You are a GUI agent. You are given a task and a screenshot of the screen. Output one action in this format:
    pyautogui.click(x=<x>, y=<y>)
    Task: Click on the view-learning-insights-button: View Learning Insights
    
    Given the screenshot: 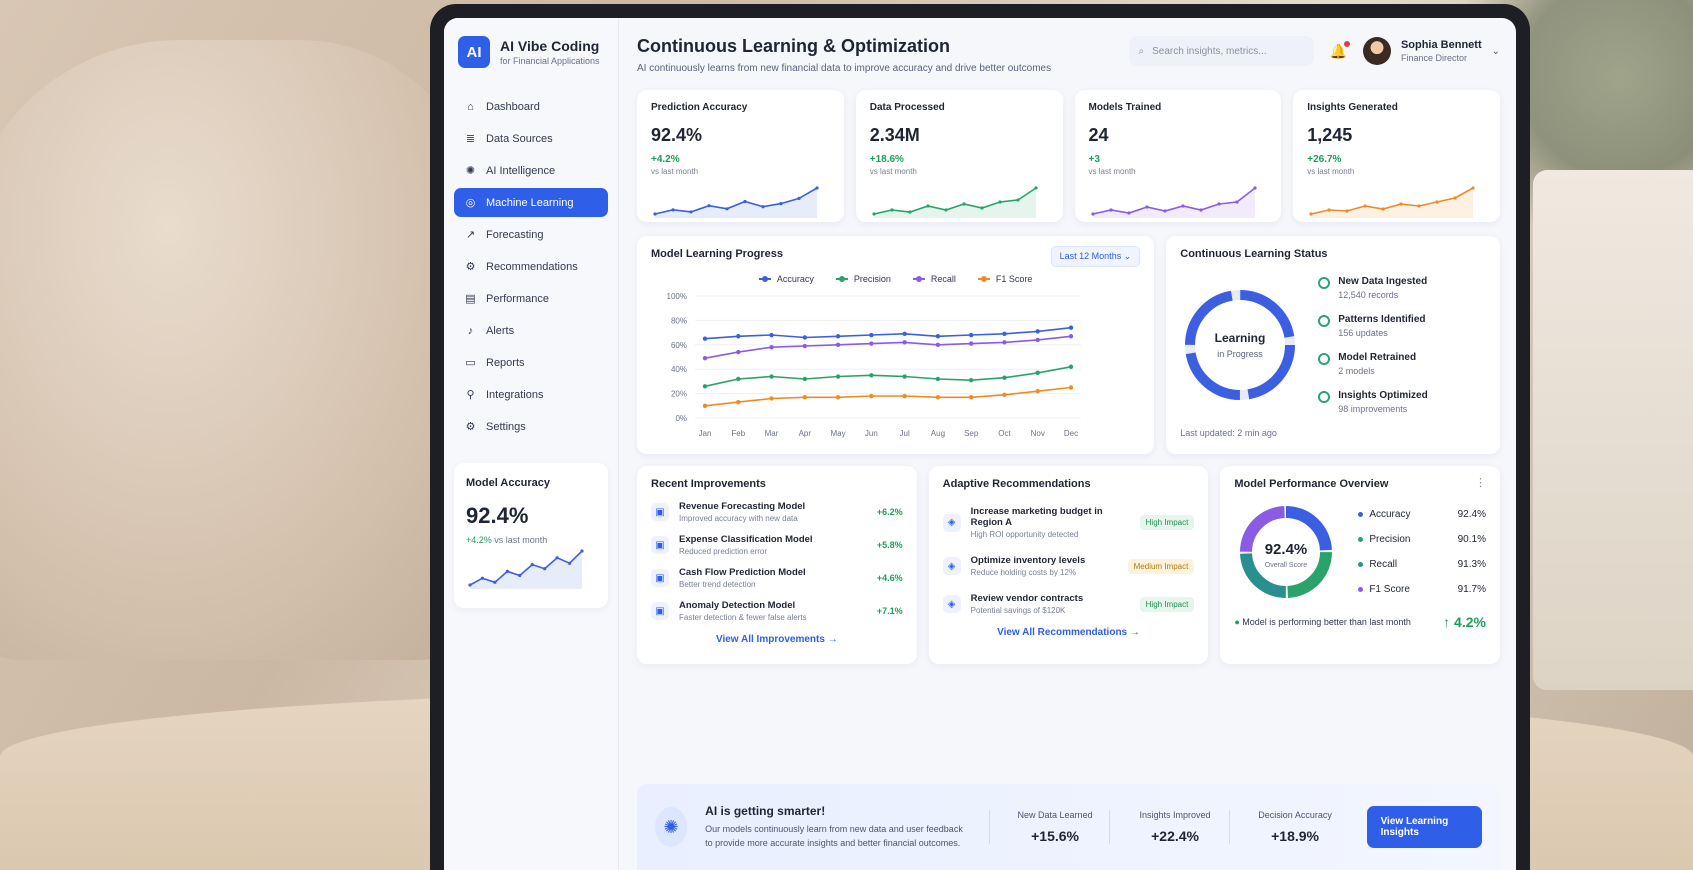 What is the action you would take?
    pyautogui.click(x=1424, y=827)
    